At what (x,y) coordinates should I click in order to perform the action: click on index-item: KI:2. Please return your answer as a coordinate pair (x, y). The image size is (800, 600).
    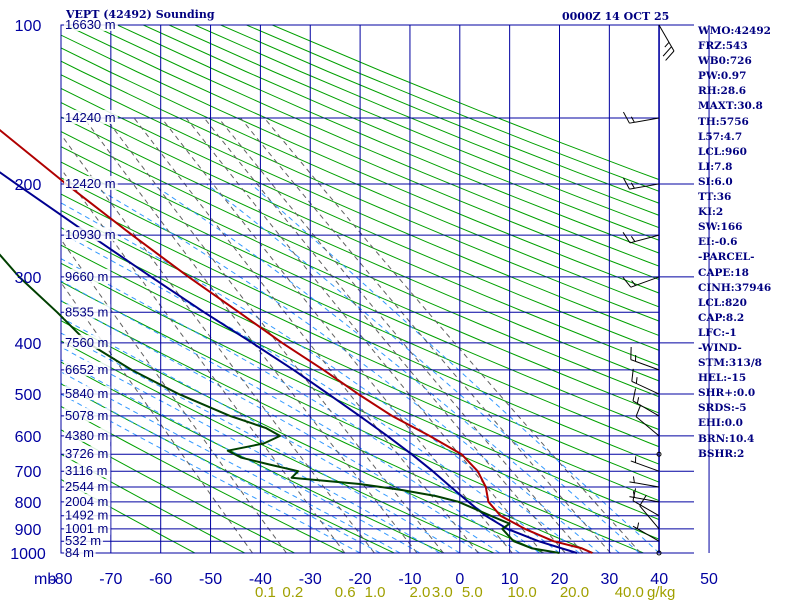
    Looking at the image, I should click on (711, 212).